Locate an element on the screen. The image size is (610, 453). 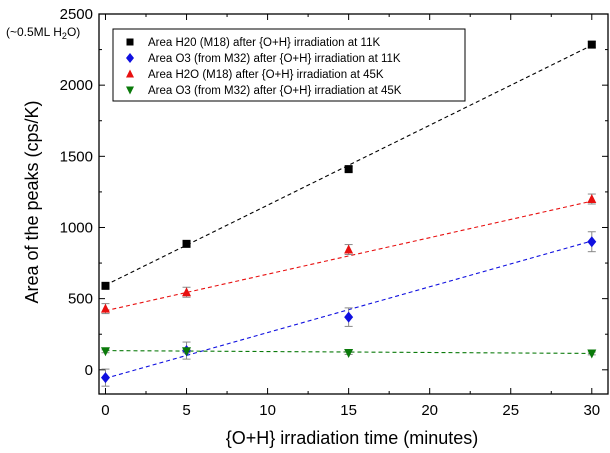
y-axis-title: Area of the peaks (cps/K) is located at coordinates (32, 201).